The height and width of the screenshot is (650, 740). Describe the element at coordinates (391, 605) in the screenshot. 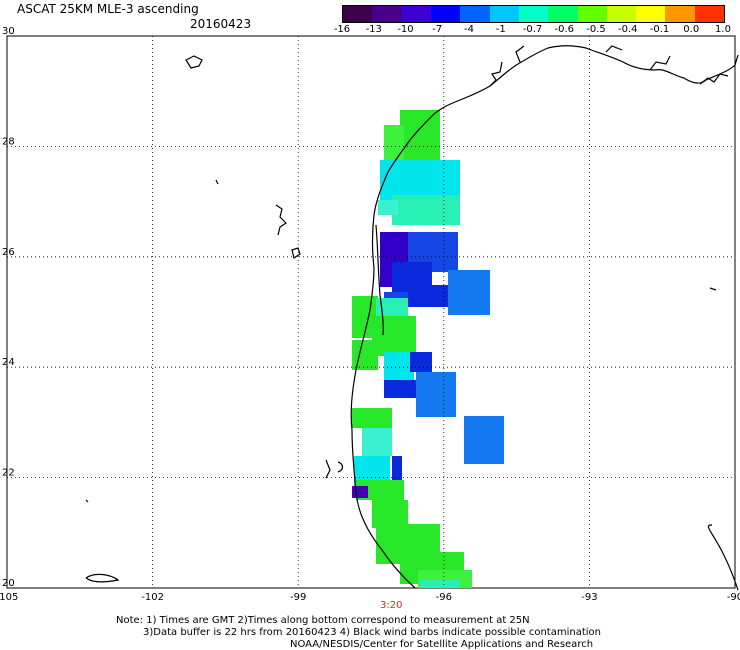

I see `pass-time-label: 3:20` at that location.